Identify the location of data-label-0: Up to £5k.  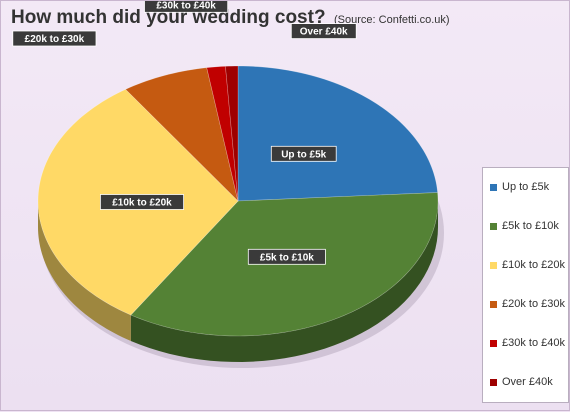
(303, 153).